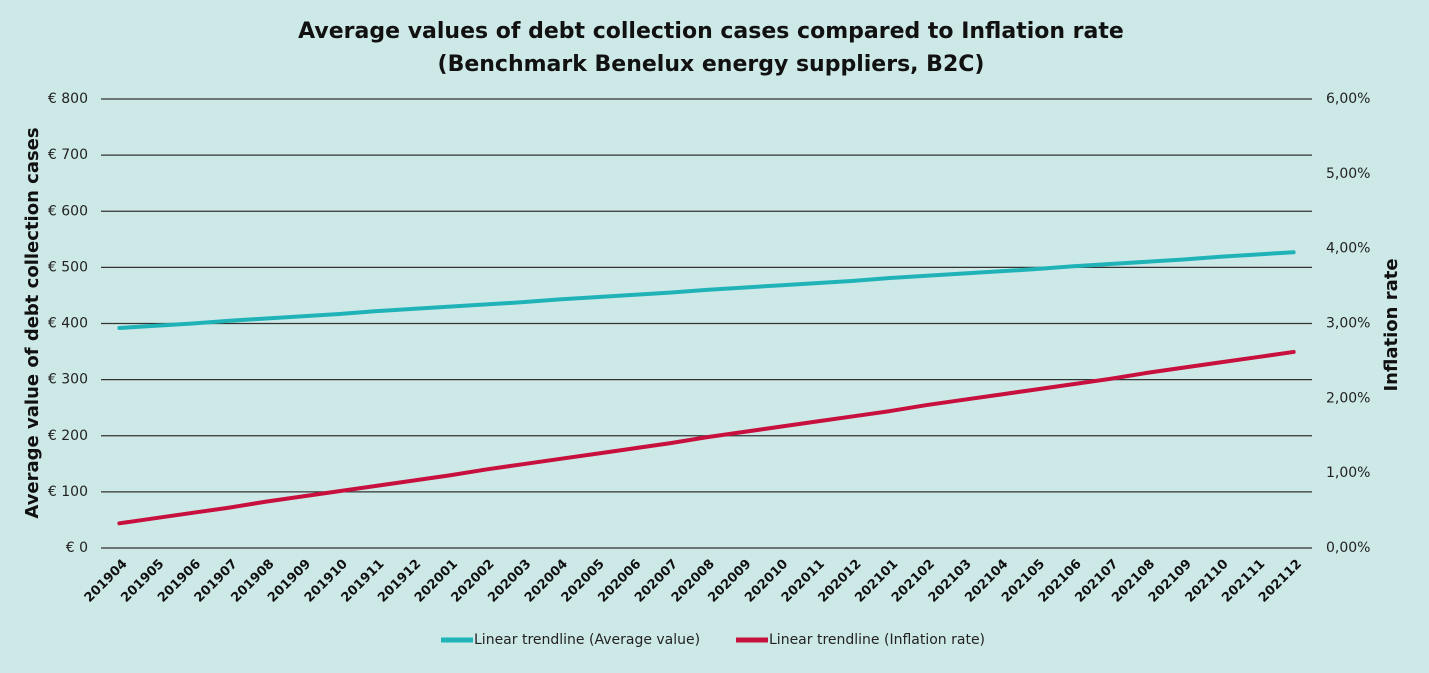 The height and width of the screenshot is (673, 1429). I want to click on y-tick-label: € 100, so click(68, 492).